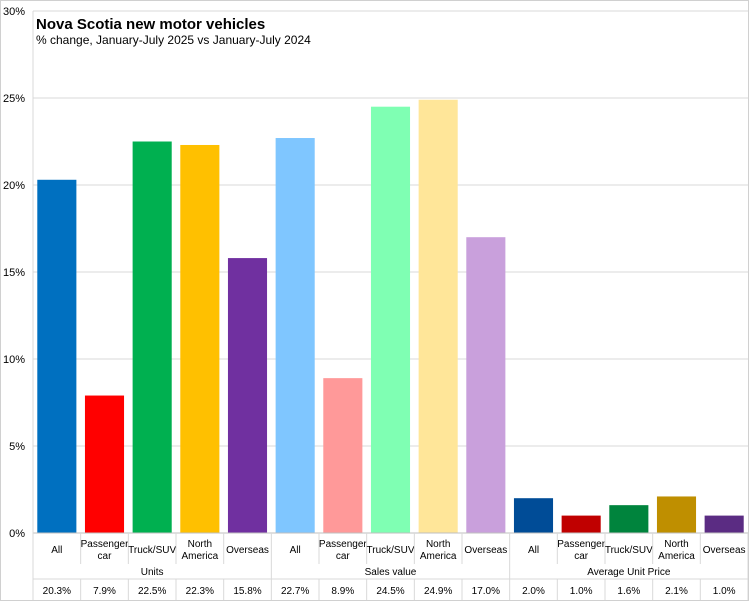  What do you see at coordinates (14, 12) in the screenshot?
I see `y-tick-label: 30%` at bounding box center [14, 12].